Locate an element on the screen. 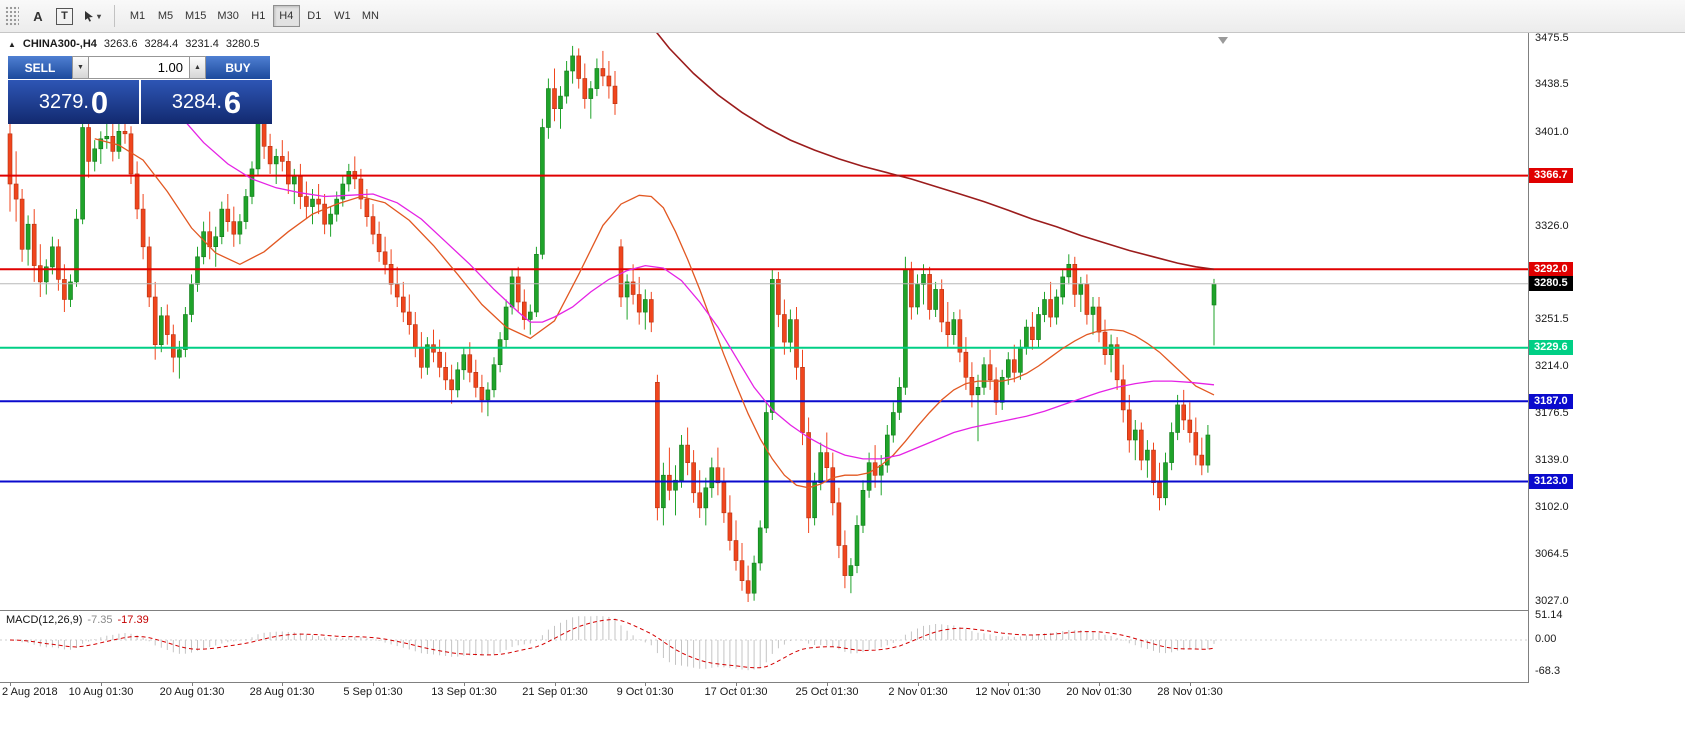 The width and height of the screenshot is (1685, 753). hline-price-badge: 3229.6 is located at coordinates (1551, 347).